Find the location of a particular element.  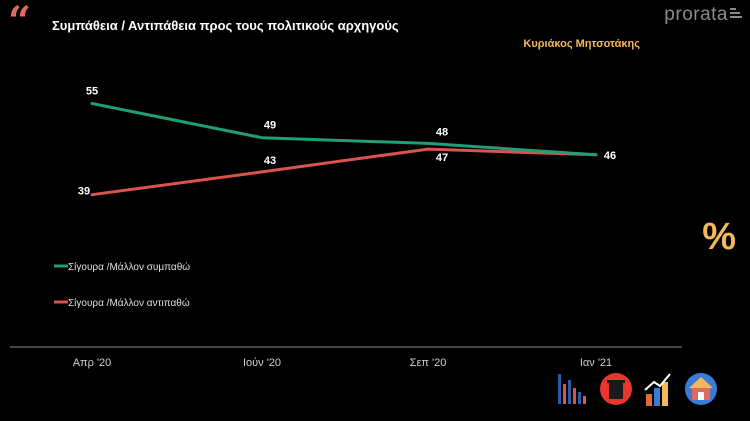

chart-subject: Κυριάκος Μητσοτάκης is located at coordinates (581, 44).